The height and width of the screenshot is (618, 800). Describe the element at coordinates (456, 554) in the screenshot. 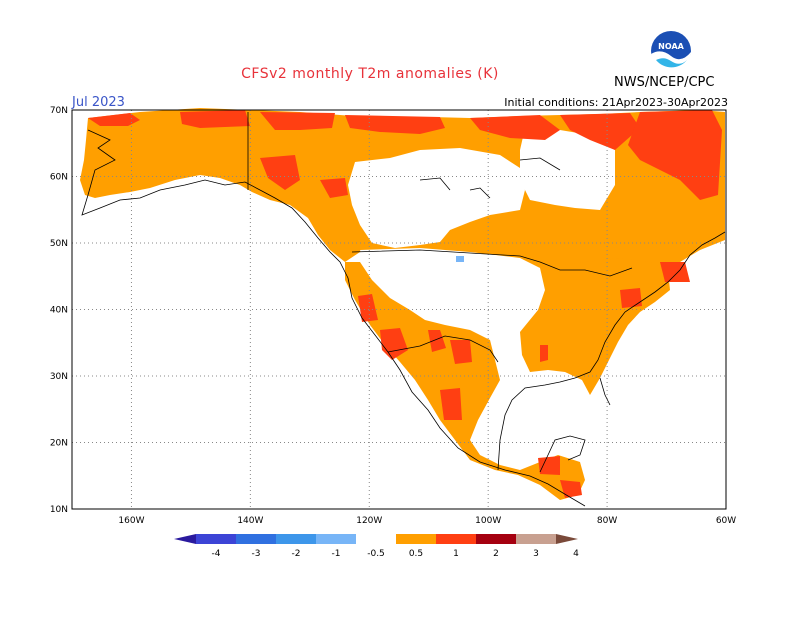

I see `legend-label: 1` at that location.